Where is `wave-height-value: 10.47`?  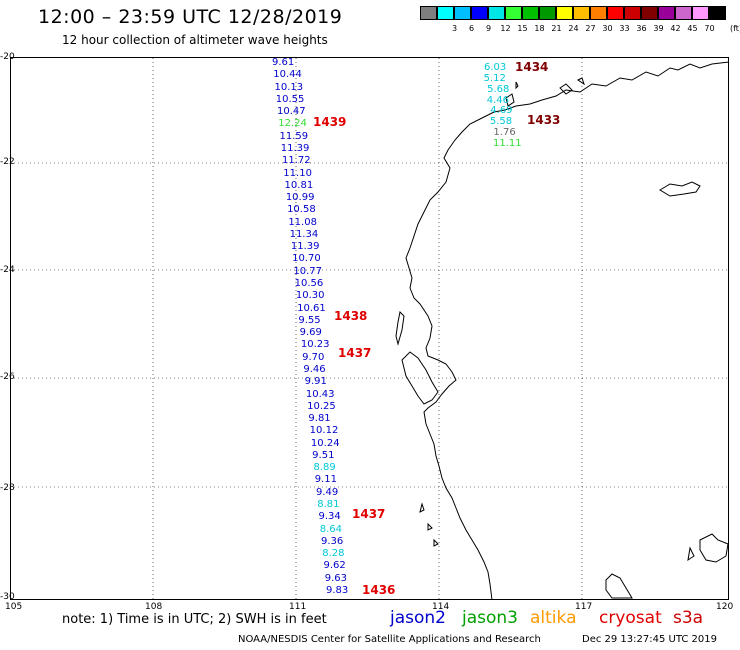
wave-height-value: 10.47 is located at coordinates (291, 112).